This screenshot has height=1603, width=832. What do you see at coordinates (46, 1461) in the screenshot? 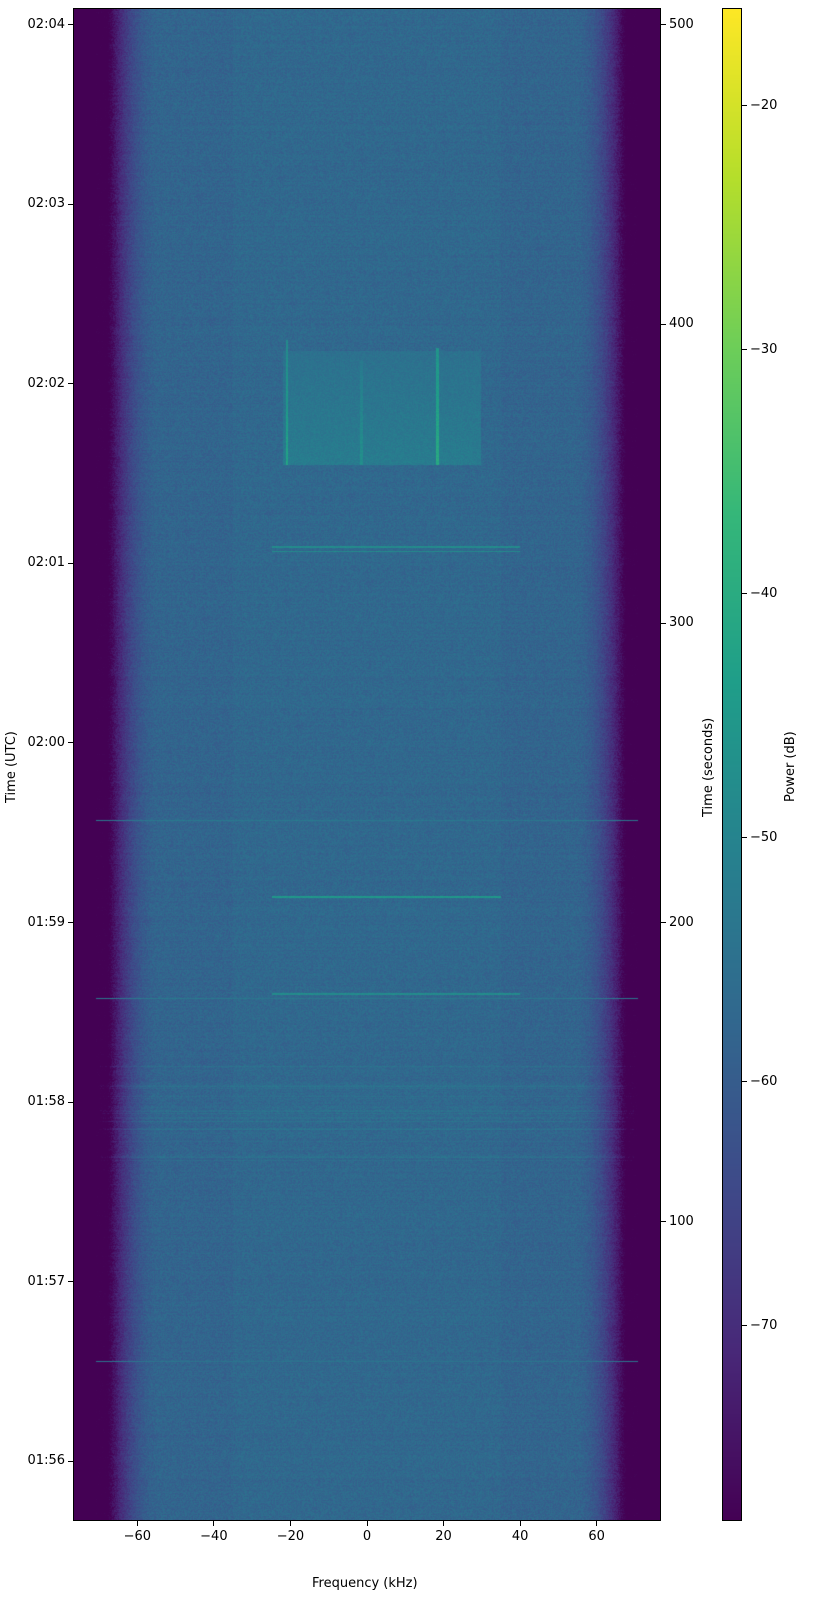
I see `y-left-tick-label: 01:56` at bounding box center [46, 1461].